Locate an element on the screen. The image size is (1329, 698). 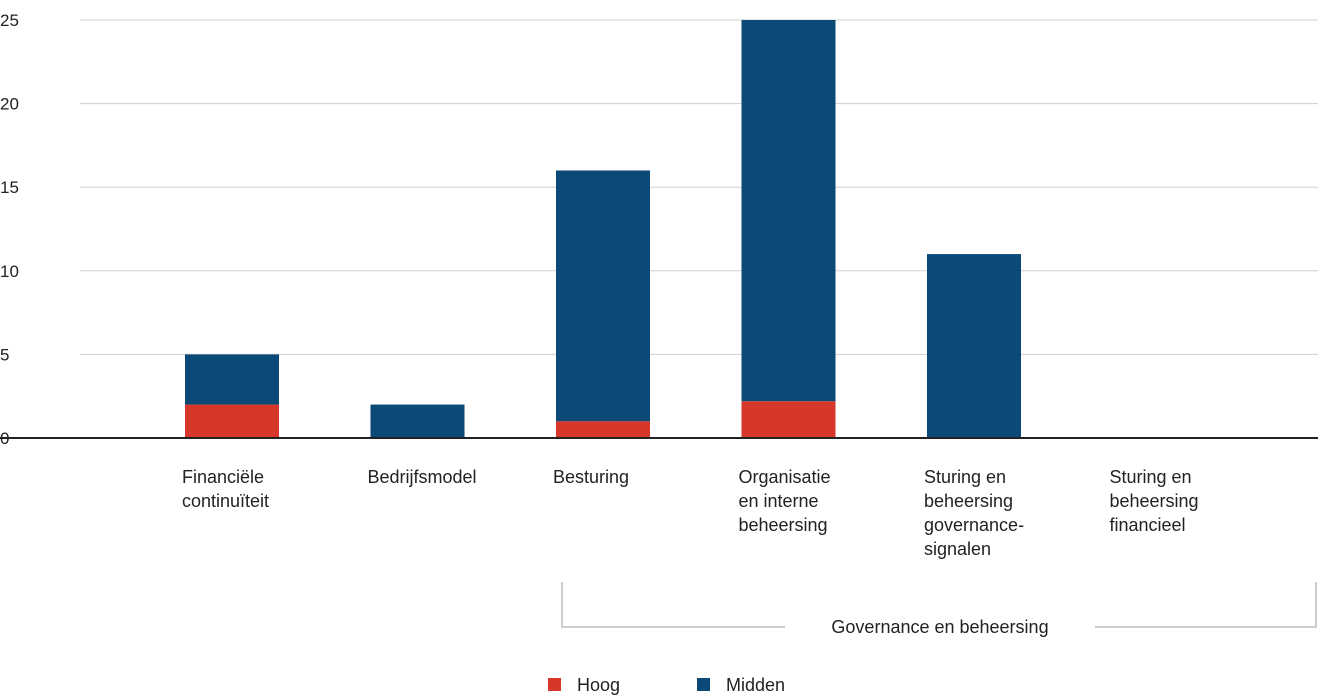
group-bracket-right is located at coordinates (1206, 605).